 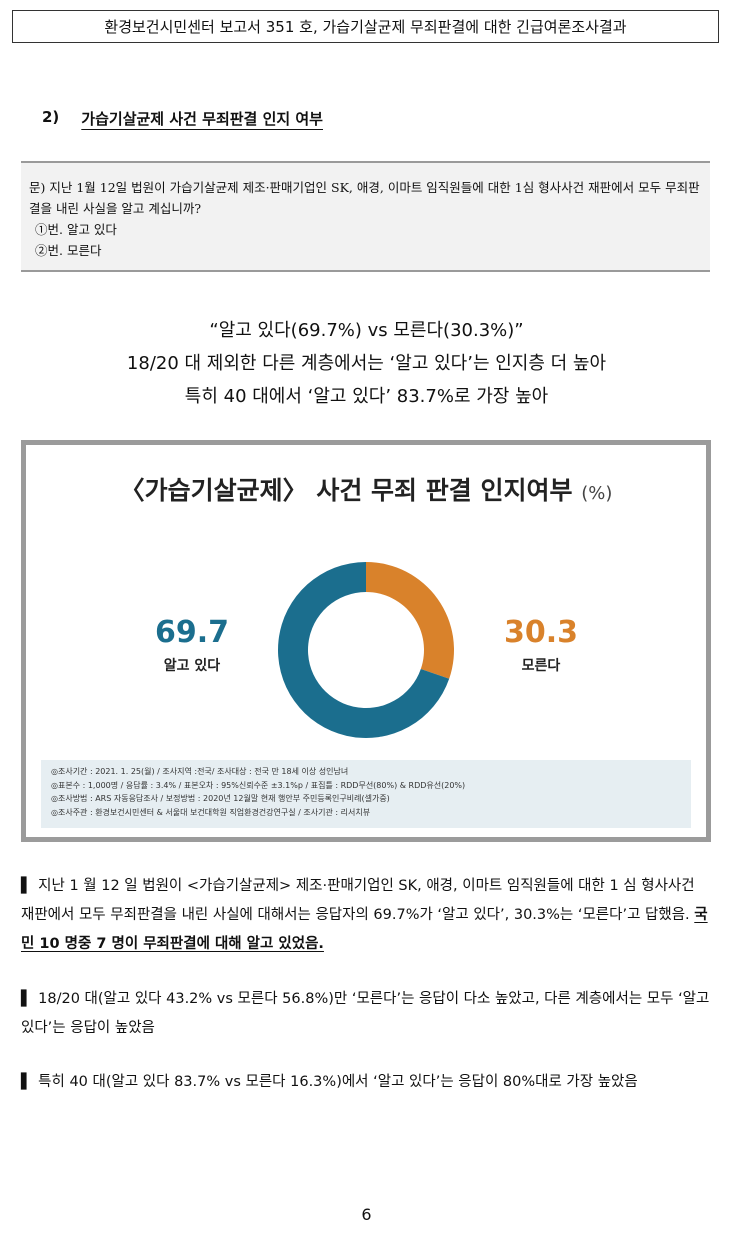 I want to click on chart-title: 〈가습기살균제〉 사건 무죄 판결 인지여부 (%), so click(x=366, y=489).